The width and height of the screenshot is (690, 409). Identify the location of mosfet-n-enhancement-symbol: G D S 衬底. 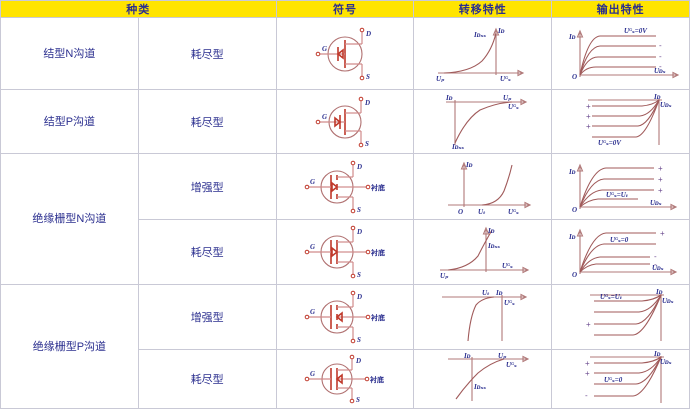
(344, 187).